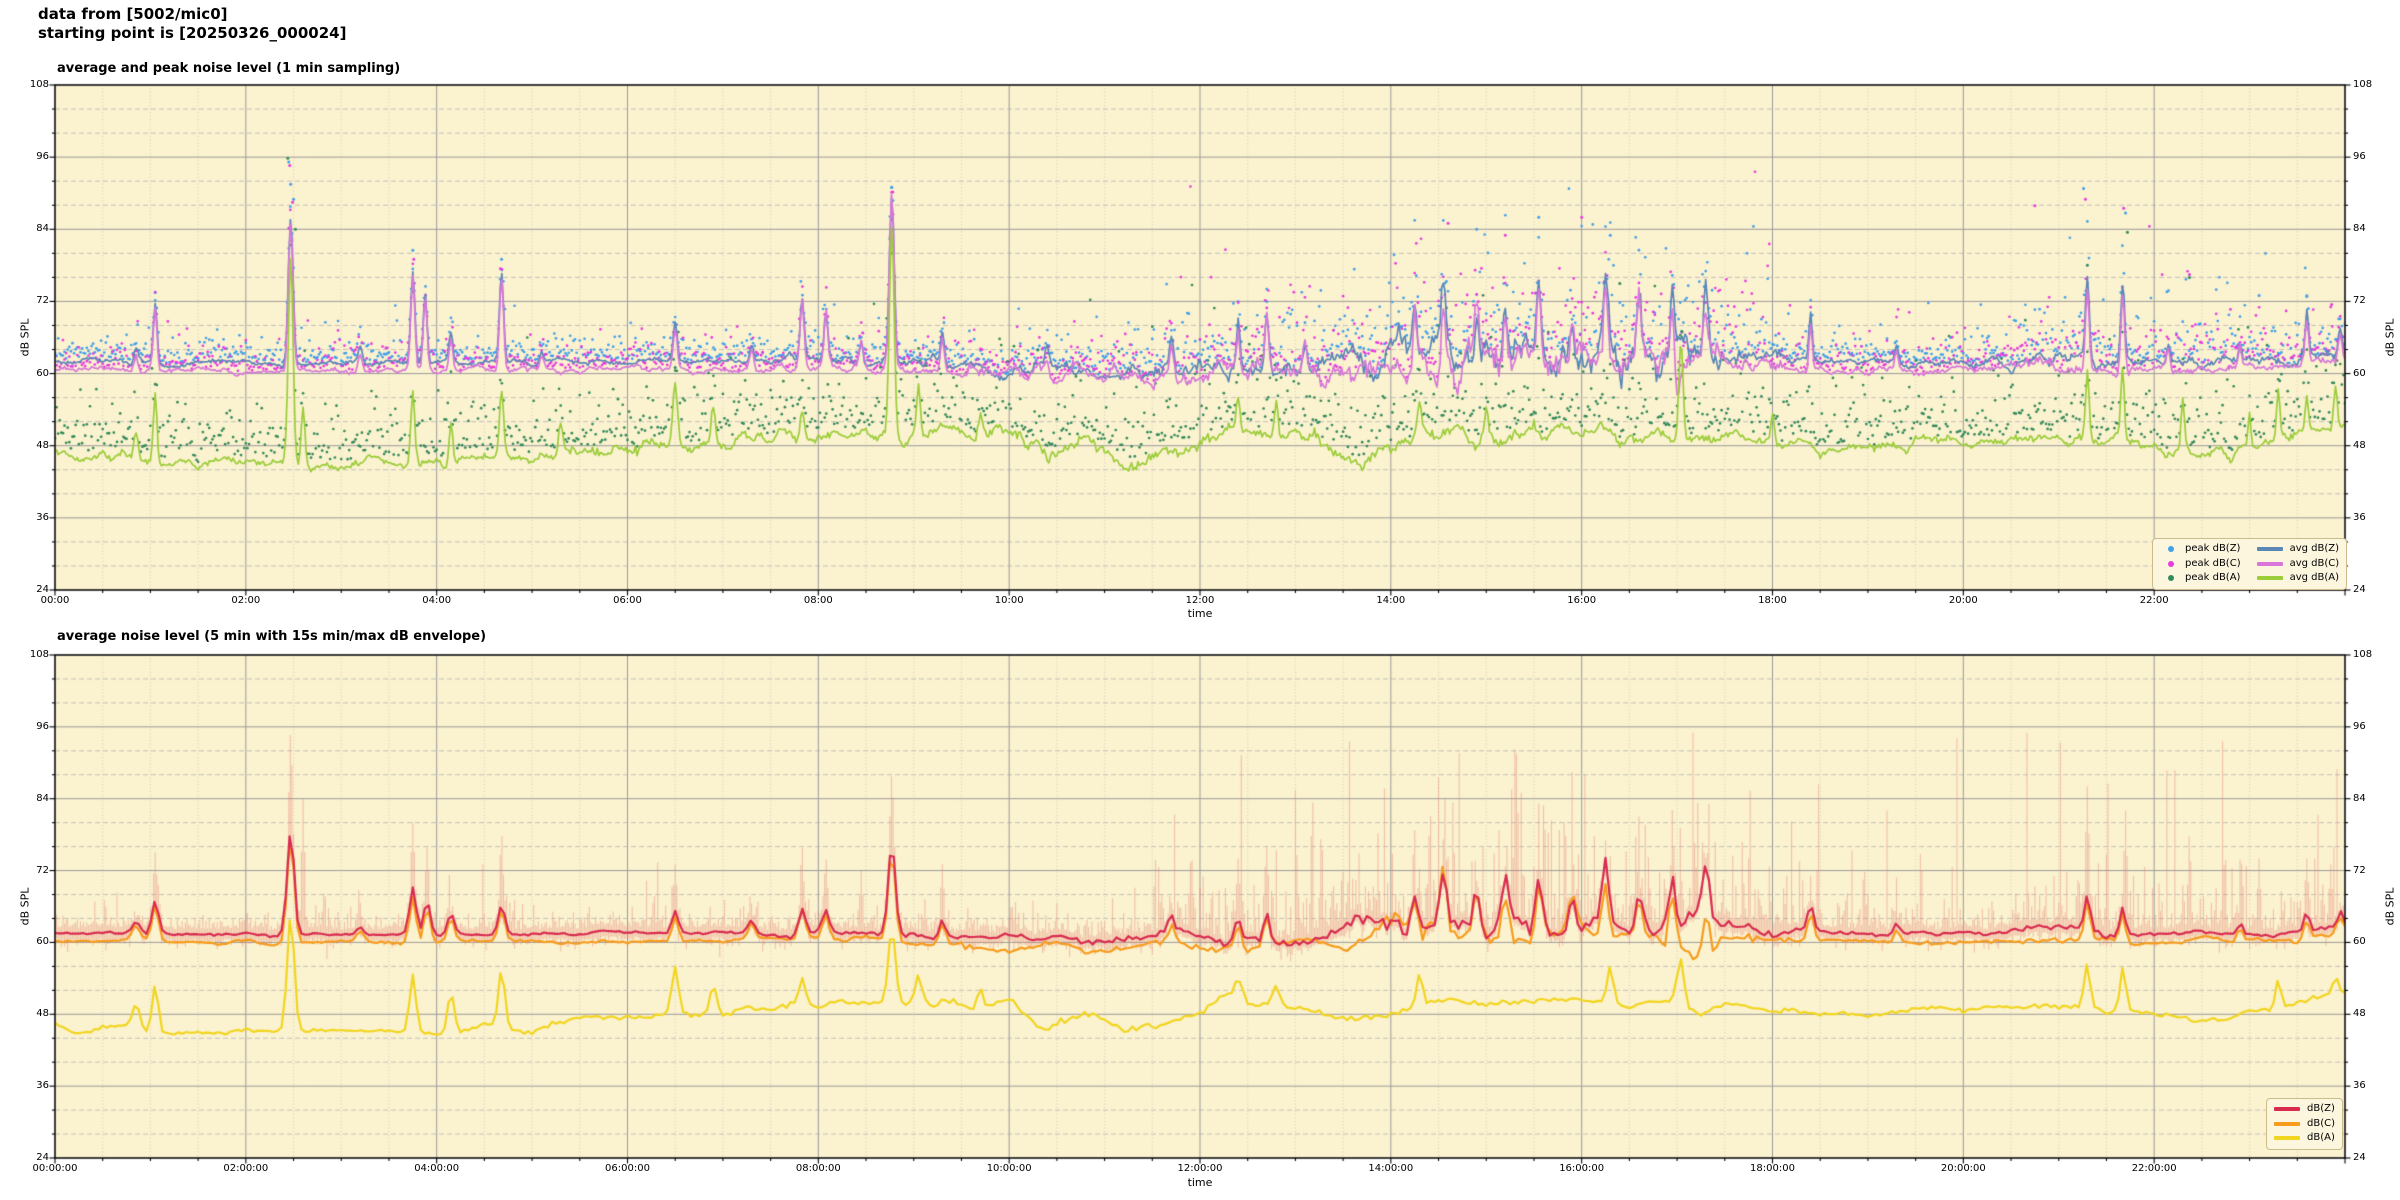 Image resolution: width=2400 pixels, height=1200 pixels. I want to click on bottom-y-tick-label-left: 108, so click(39, 654).